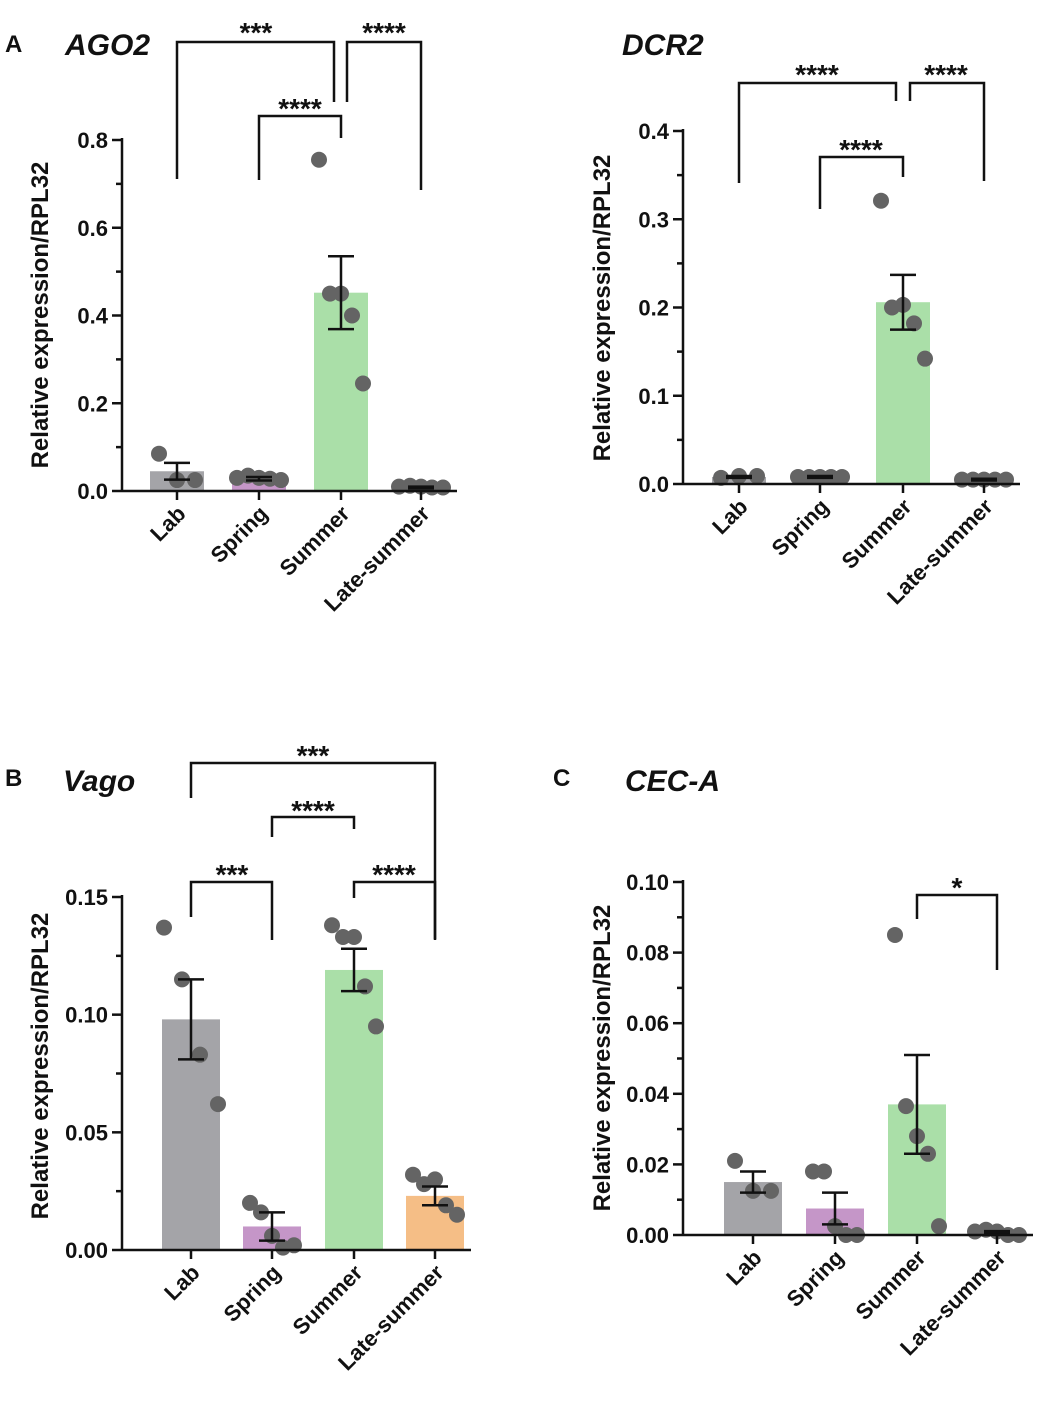 The image size is (1063, 1416). What do you see at coordinates (13, 44) in the screenshot?
I see `panel-letter: A` at bounding box center [13, 44].